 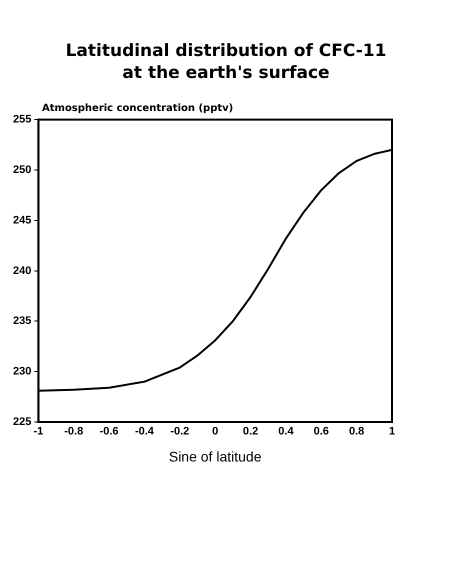 I want to click on x-tick-label: -0.2, so click(x=180, y=432).